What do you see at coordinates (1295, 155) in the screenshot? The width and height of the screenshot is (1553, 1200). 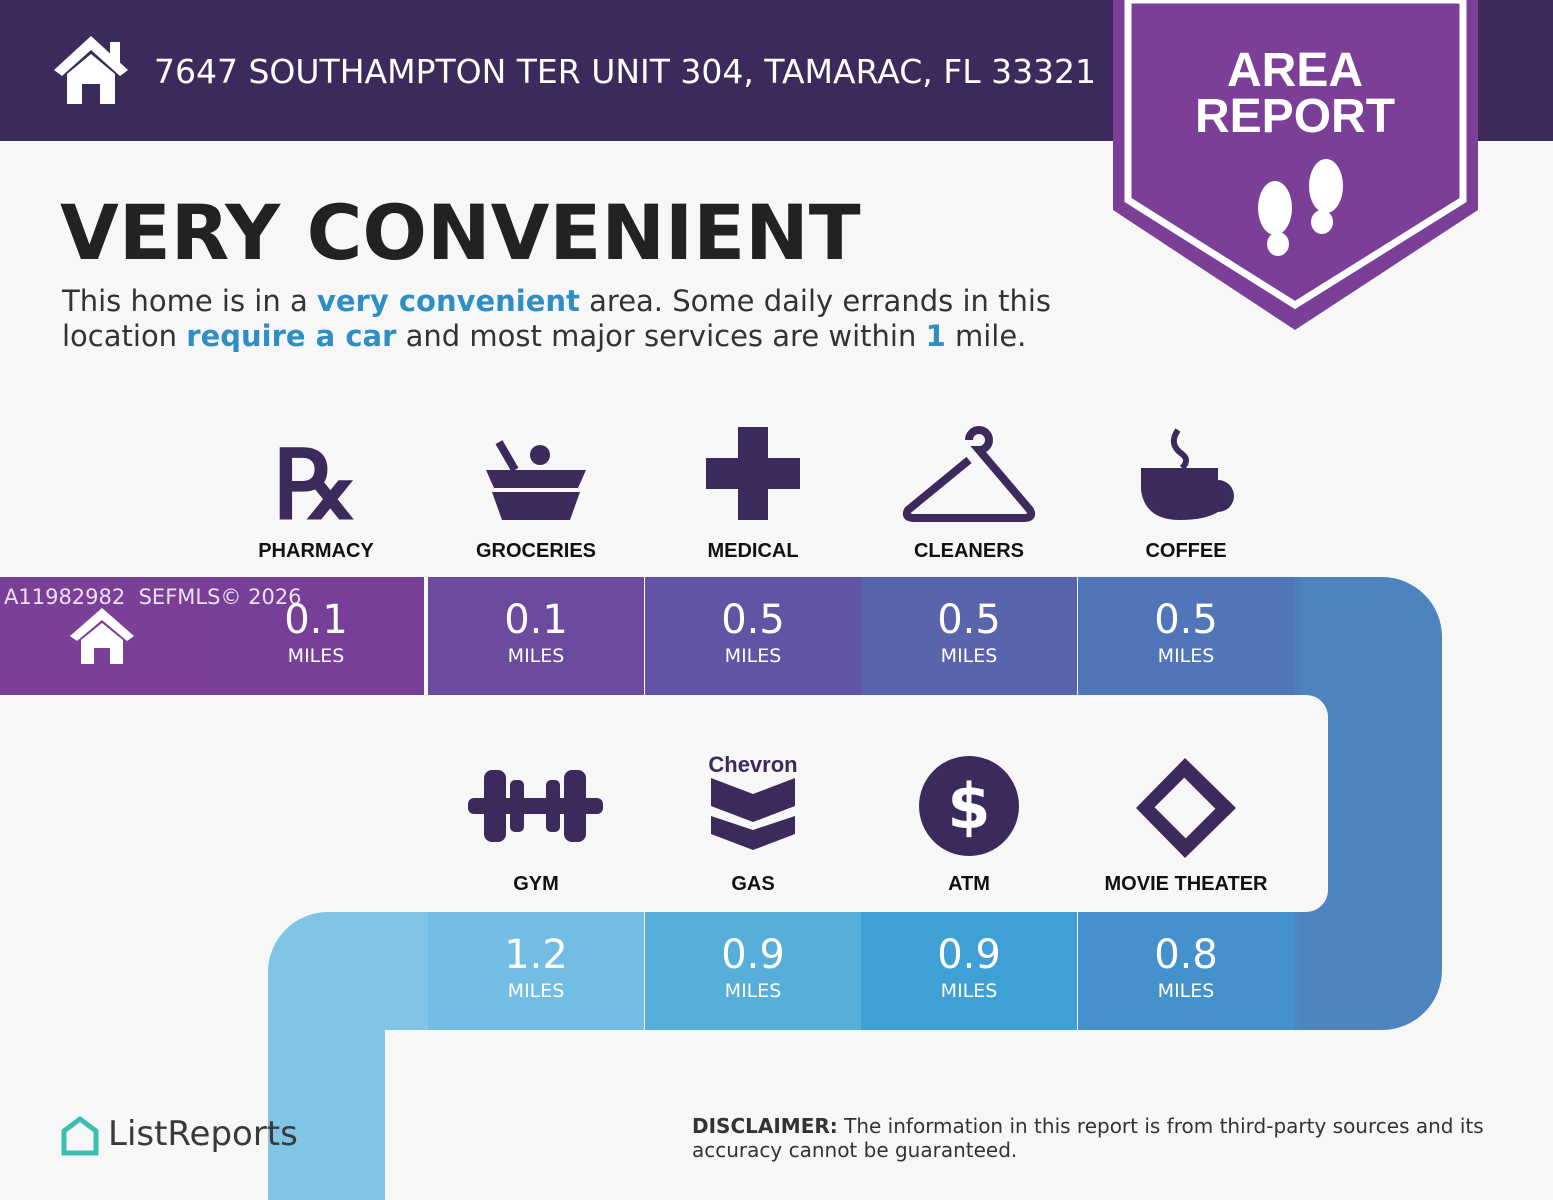 I see `badge-border` at bounding box center [1295, 155].